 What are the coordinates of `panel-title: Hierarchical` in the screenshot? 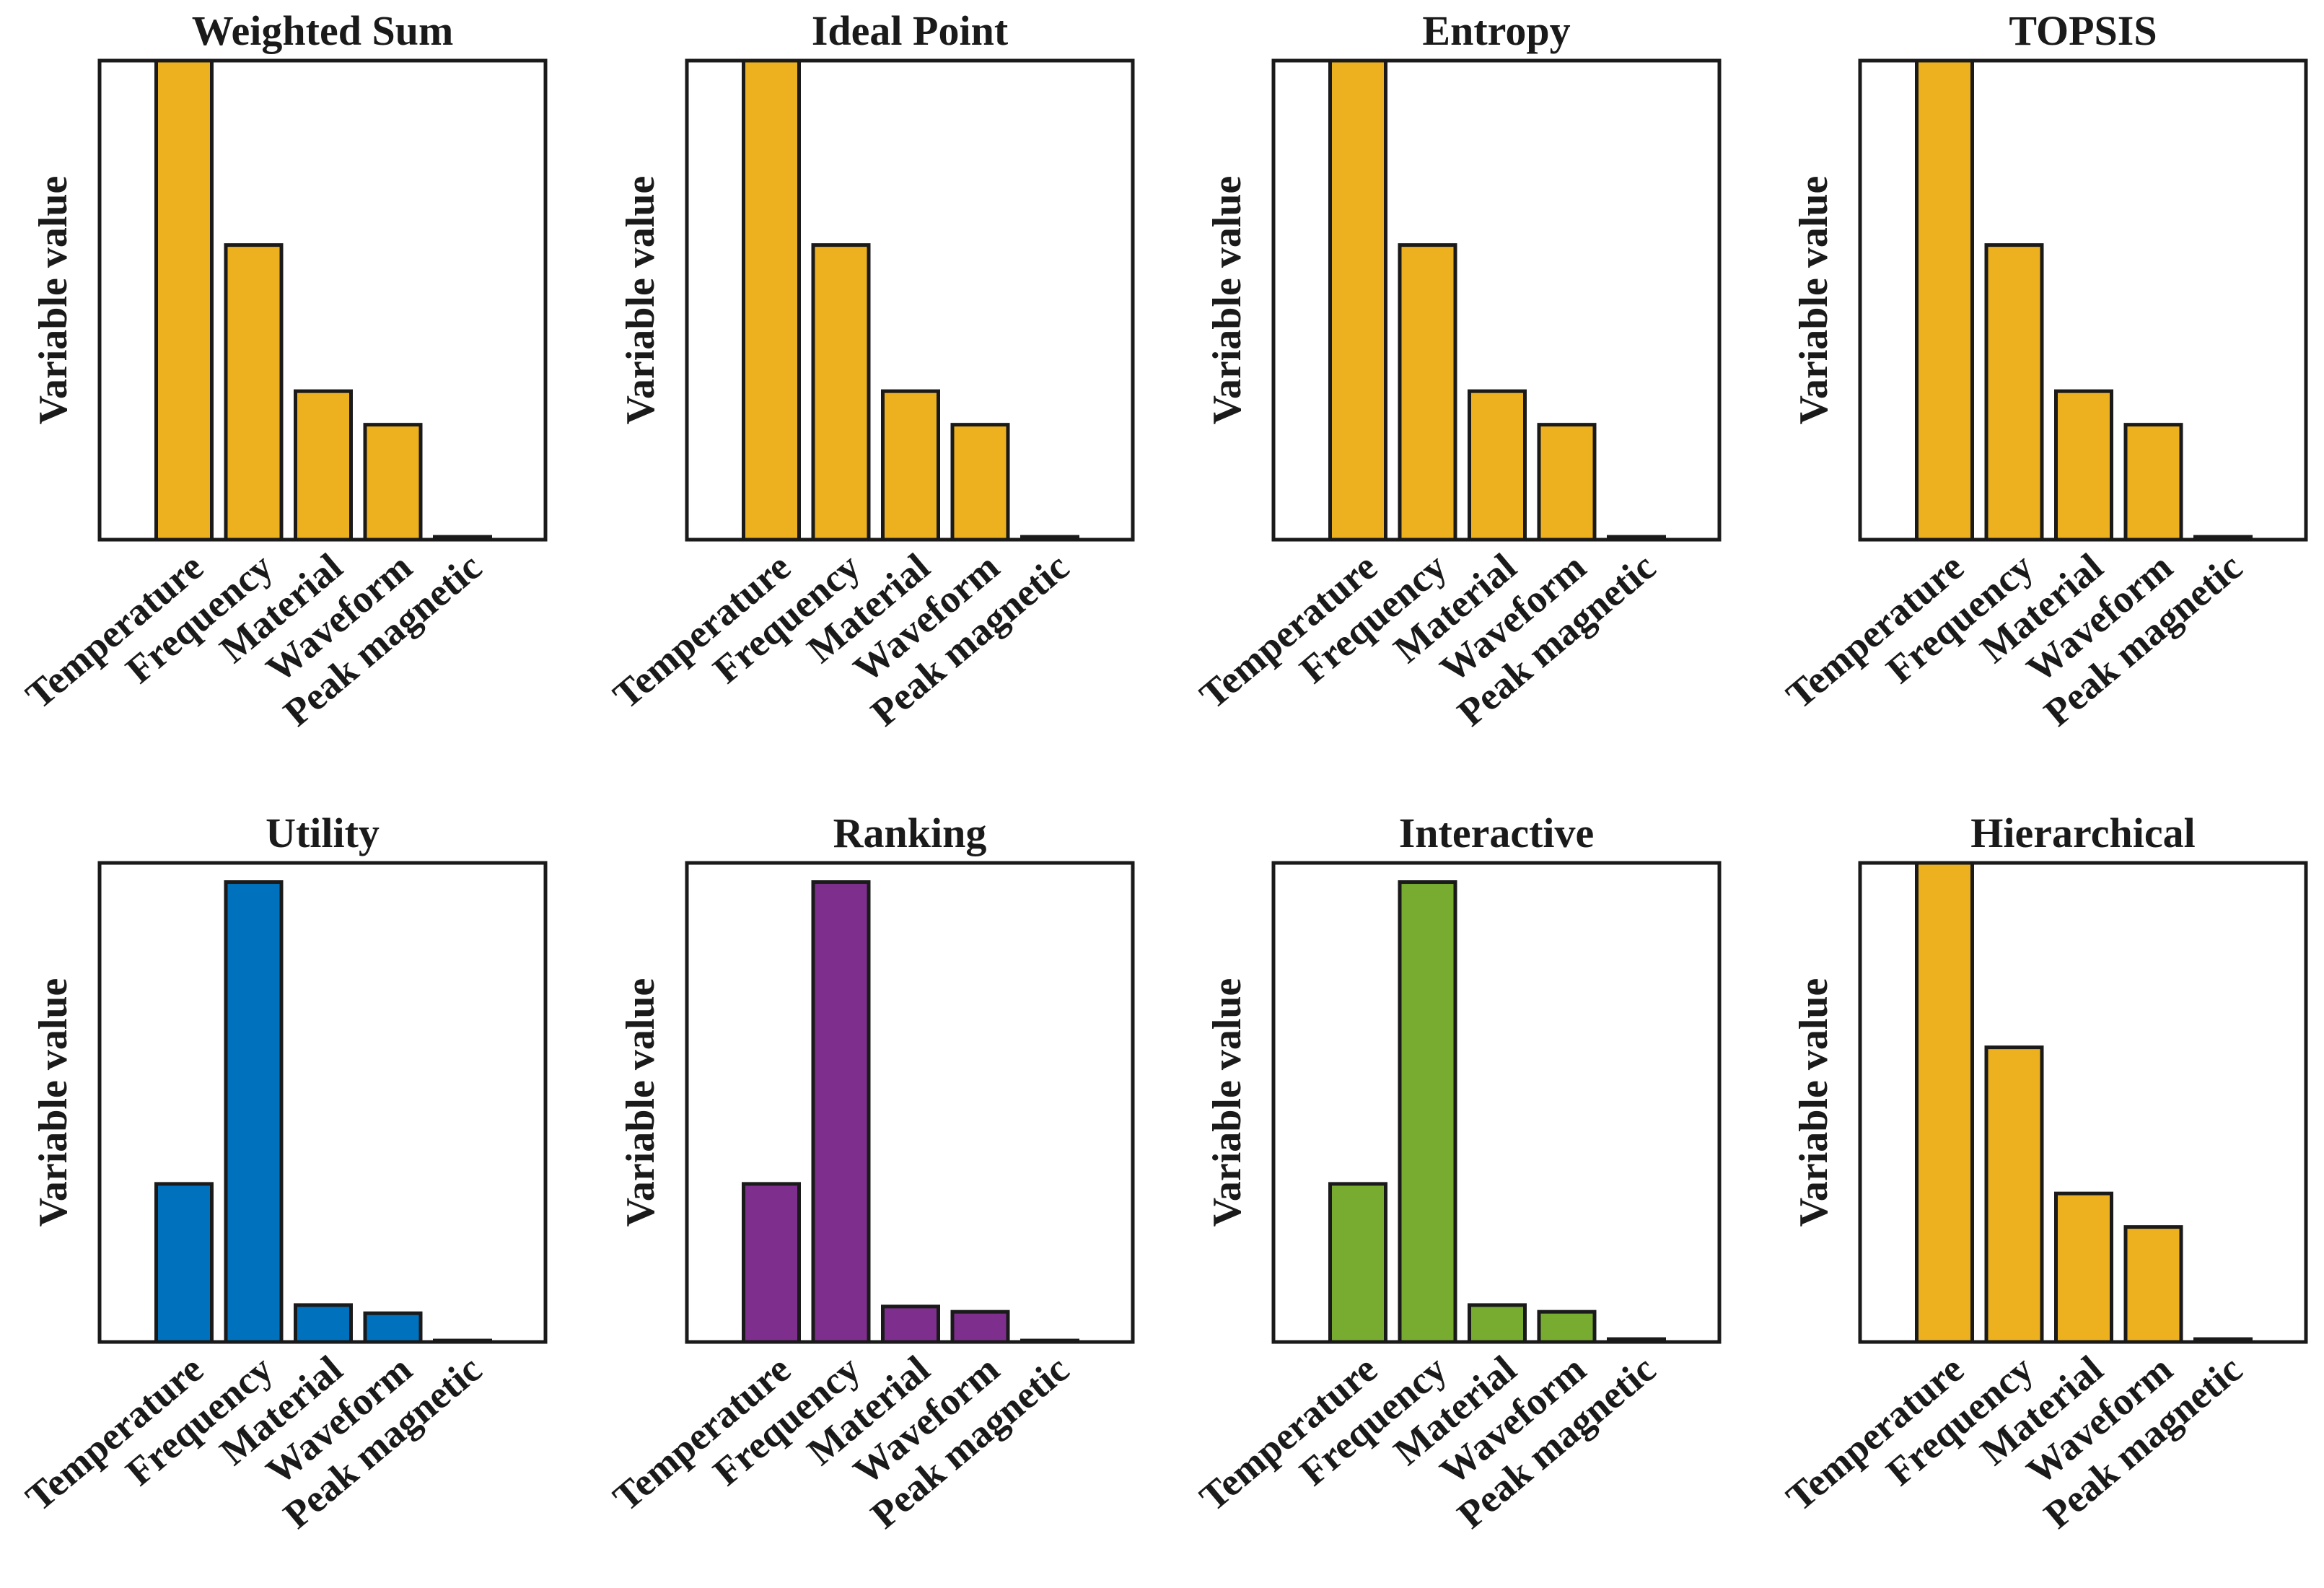 It's located at (2082, 833).